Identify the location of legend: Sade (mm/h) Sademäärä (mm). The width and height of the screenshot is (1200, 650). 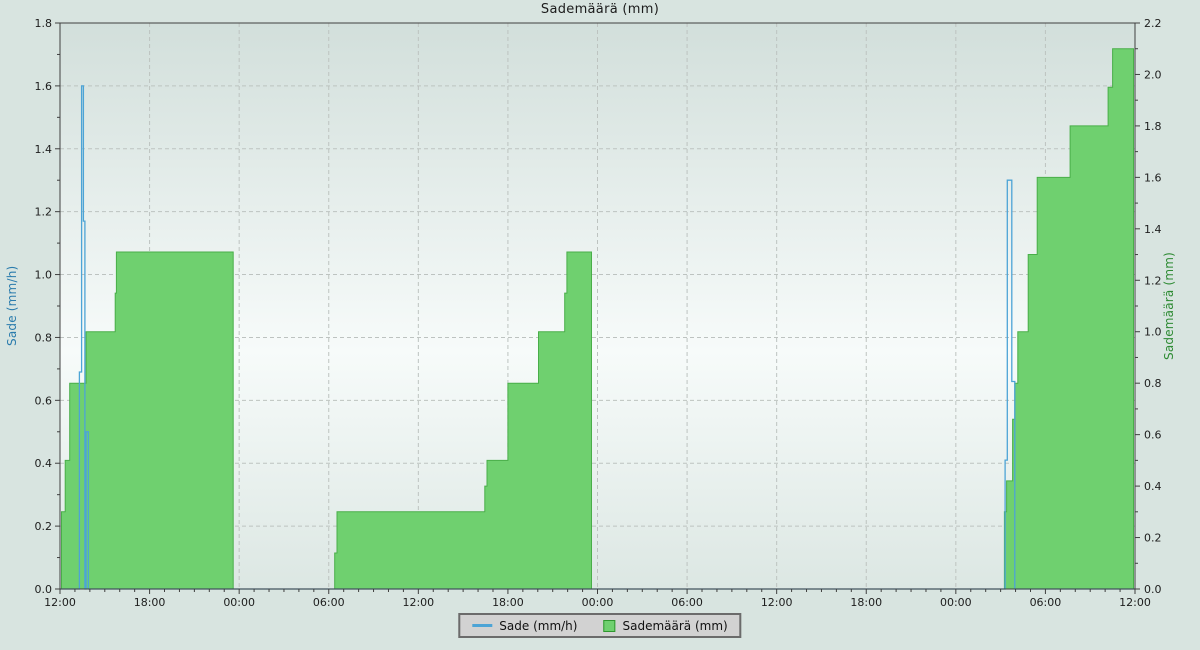
(600, 625).